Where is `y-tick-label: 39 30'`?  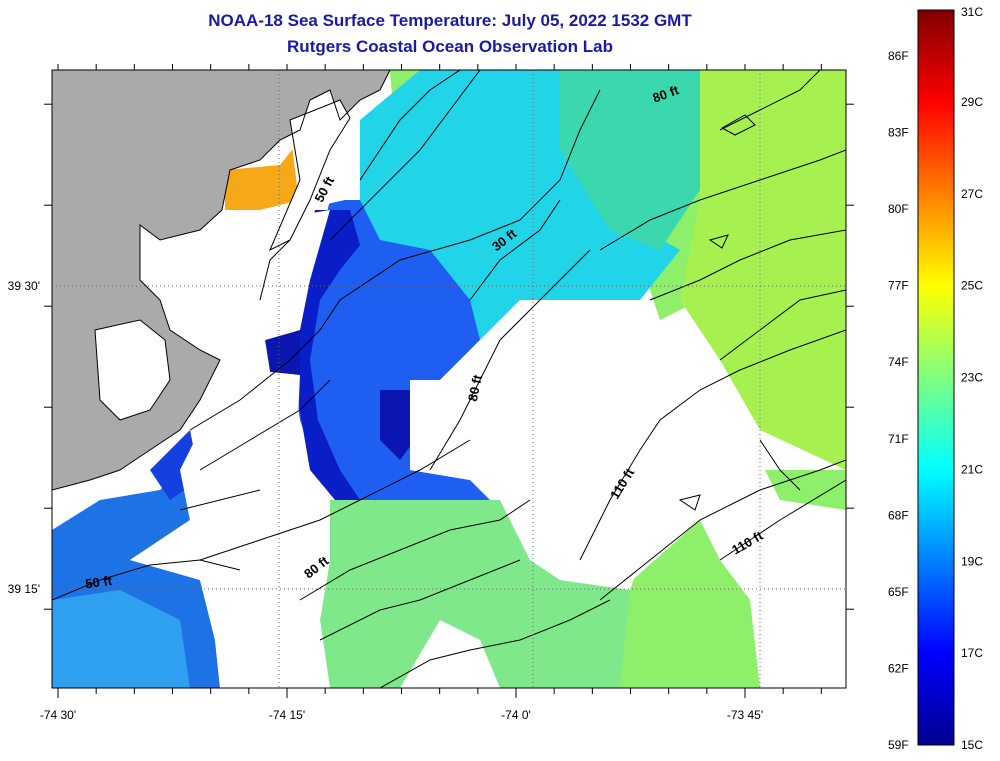 y-tick-label: 39 30' is located at coordinates (24, 286).